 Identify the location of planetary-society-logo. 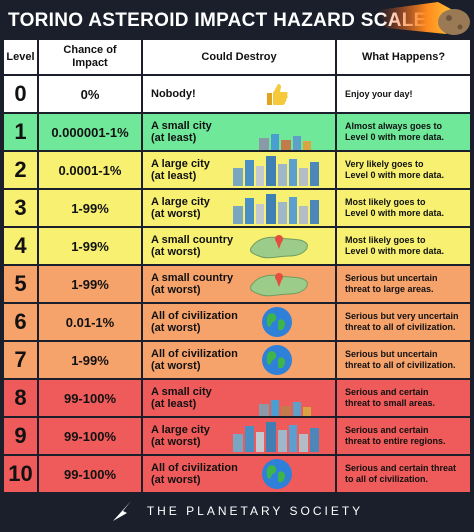
(121, 511).